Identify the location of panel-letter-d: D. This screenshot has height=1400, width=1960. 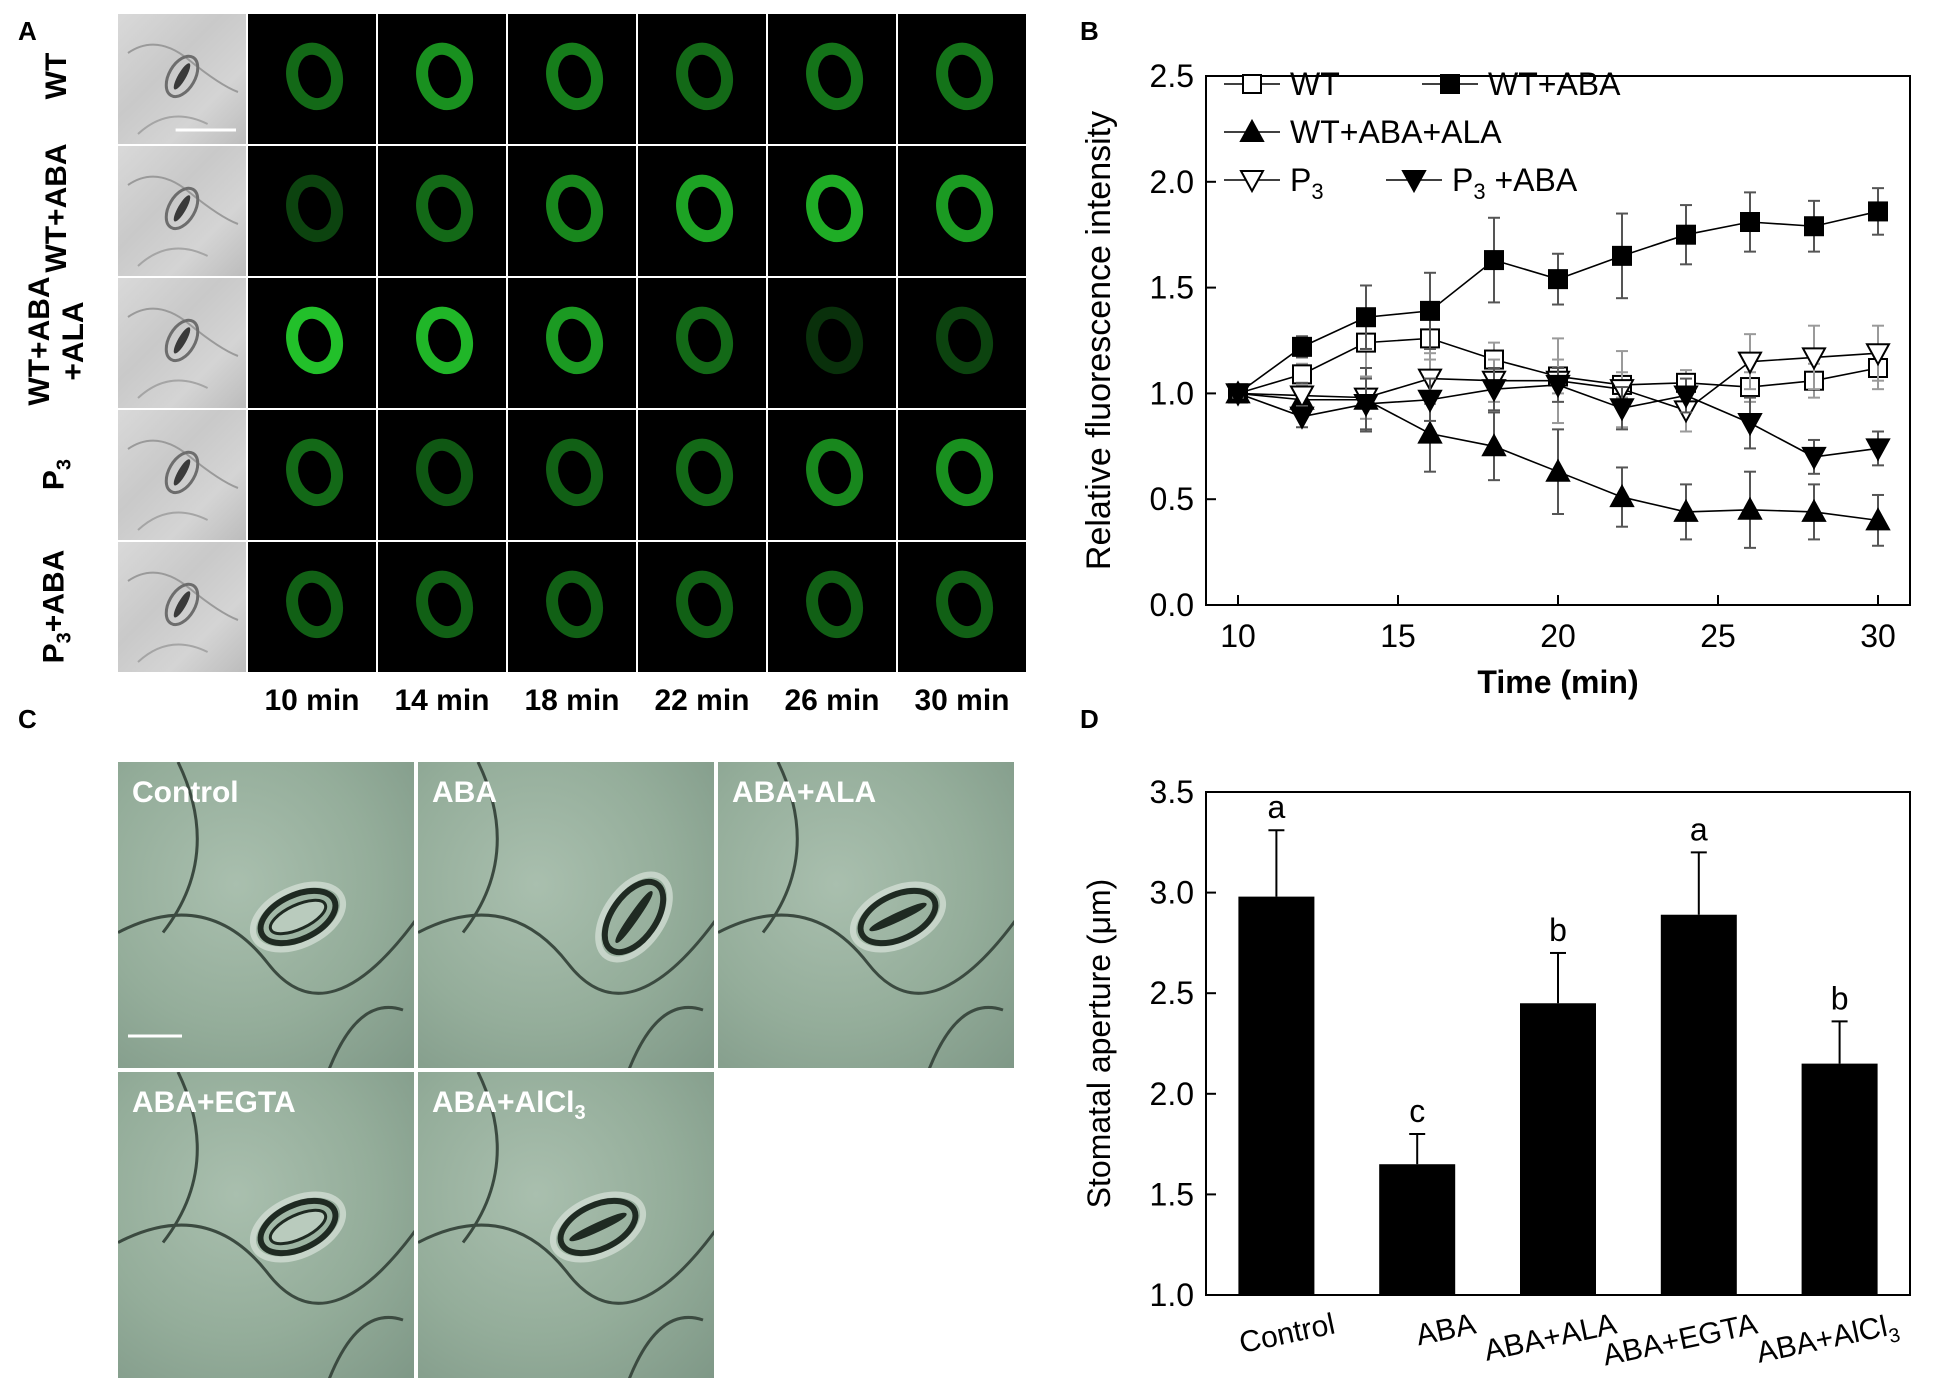
(1089, 719).